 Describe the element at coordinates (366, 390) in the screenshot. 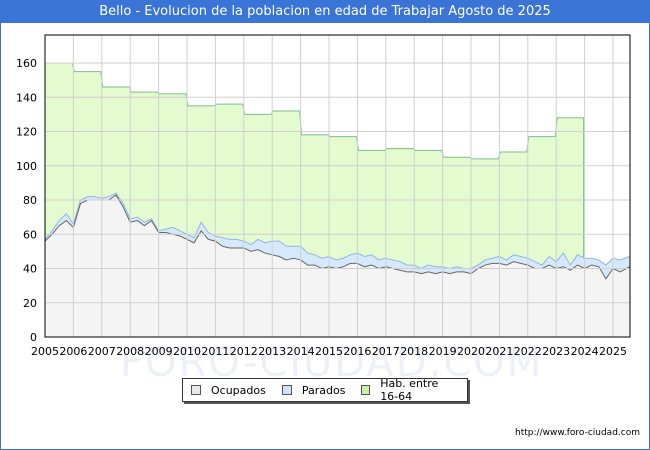

I see `hab-swatch-icon` at that location.